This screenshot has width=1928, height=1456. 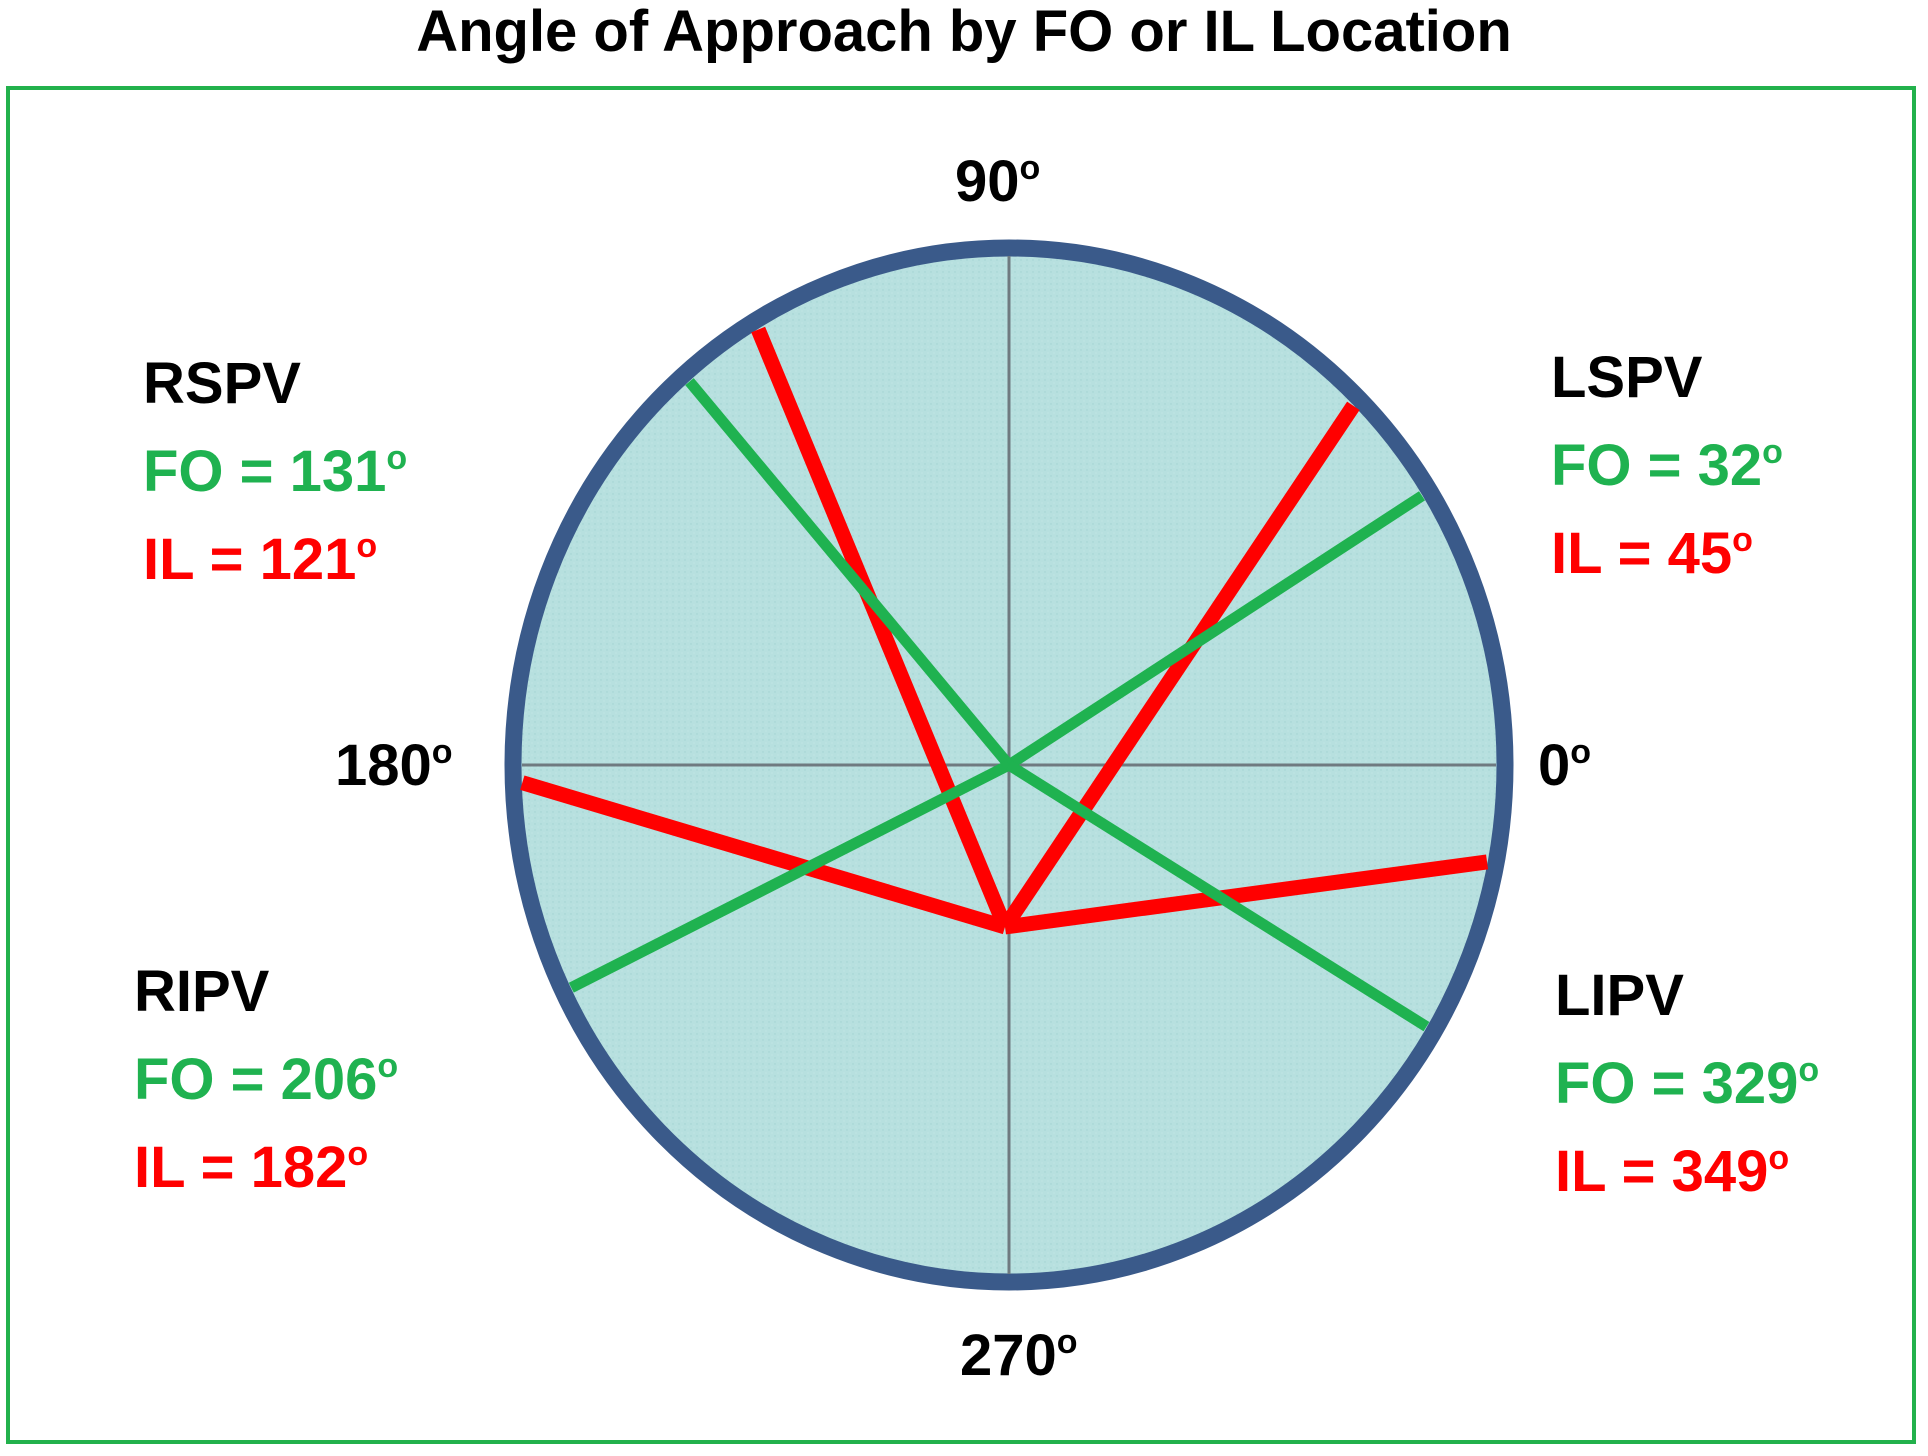 I want to click on fo-line-lspv, so click(x=1215, y=630).